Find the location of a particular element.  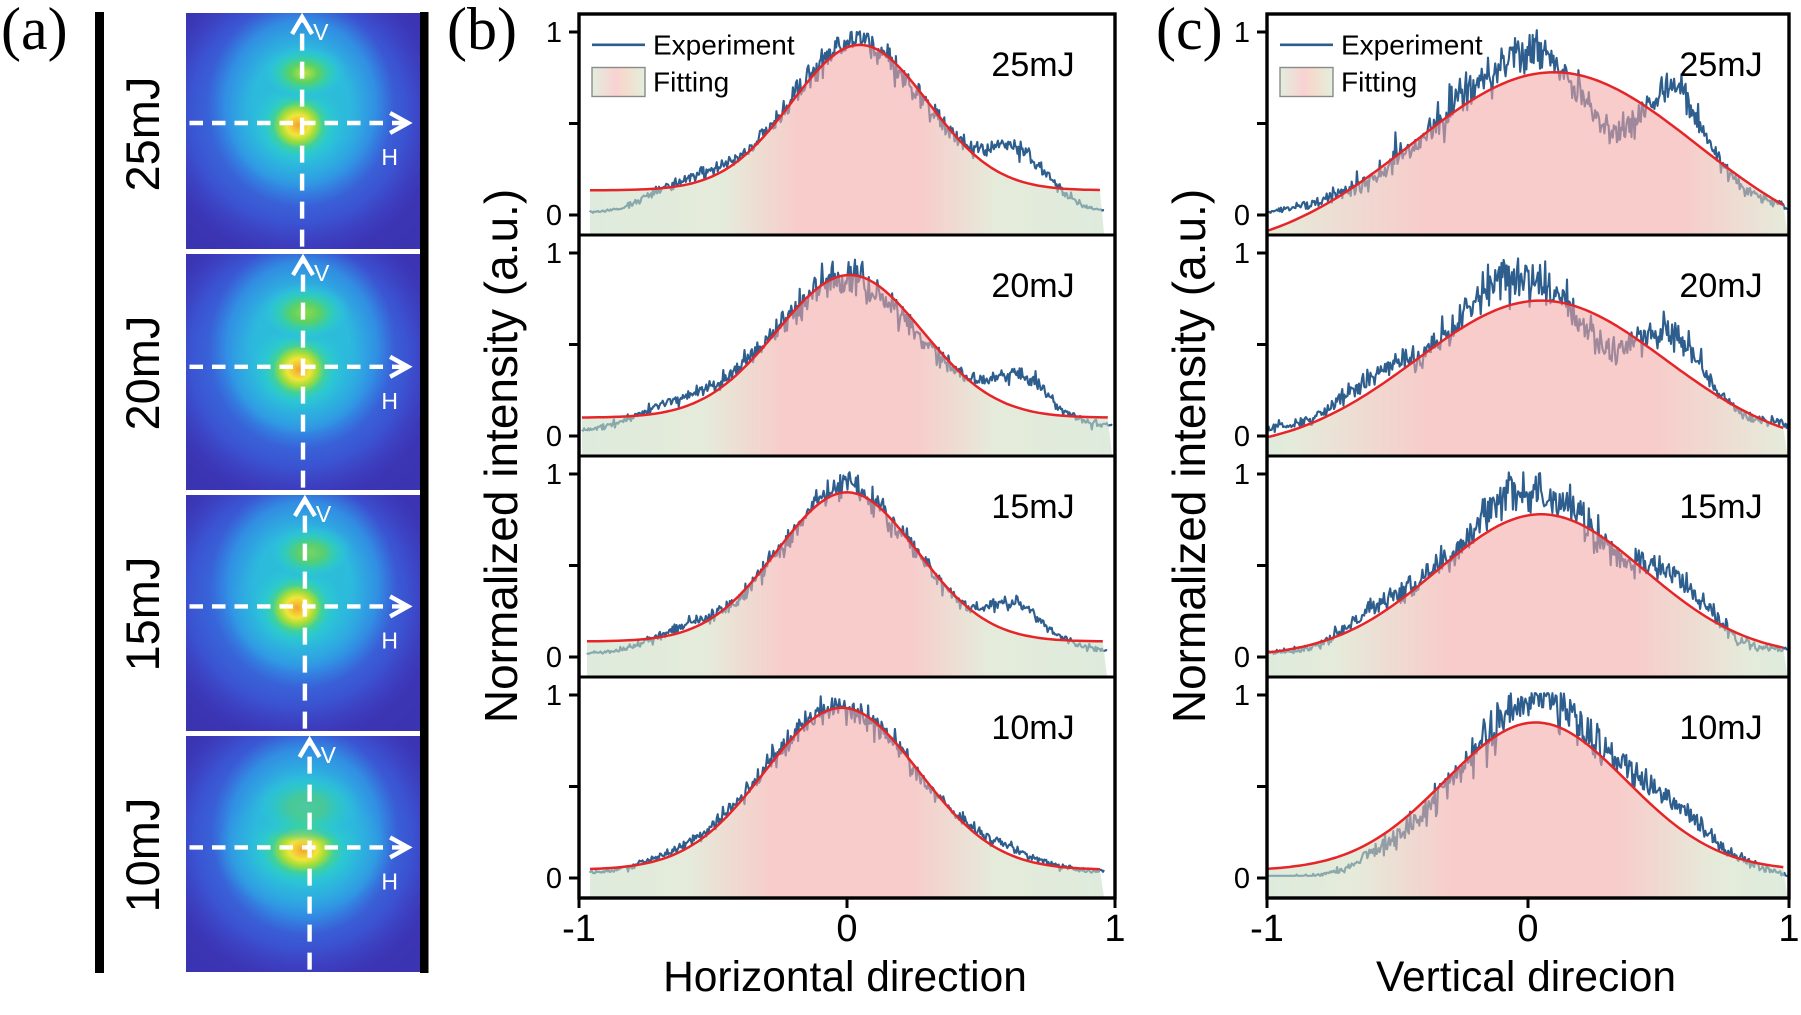

svg-text: (b) is located at coordinates (482, 31).